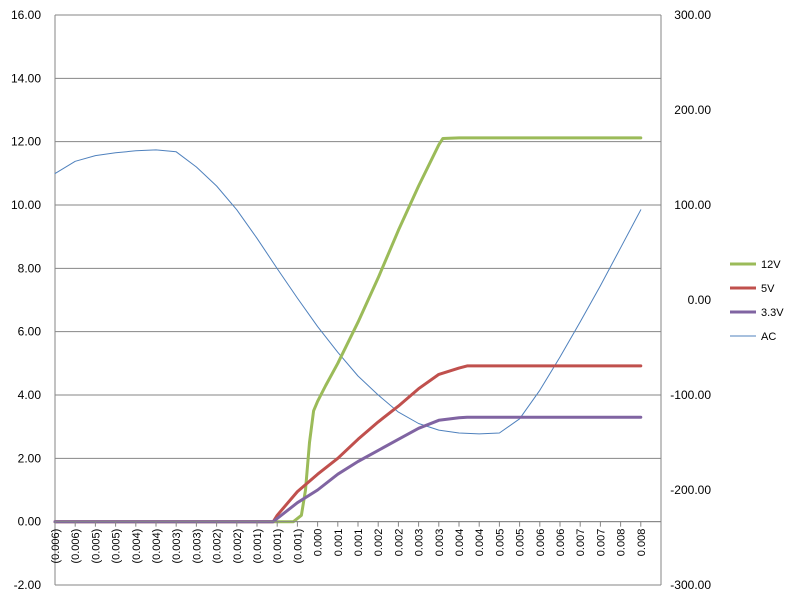  What do you see at coordinates (772, 313) in the screenshot?
I see `legend-label: 3.3V` at bounding box center [772, 313].